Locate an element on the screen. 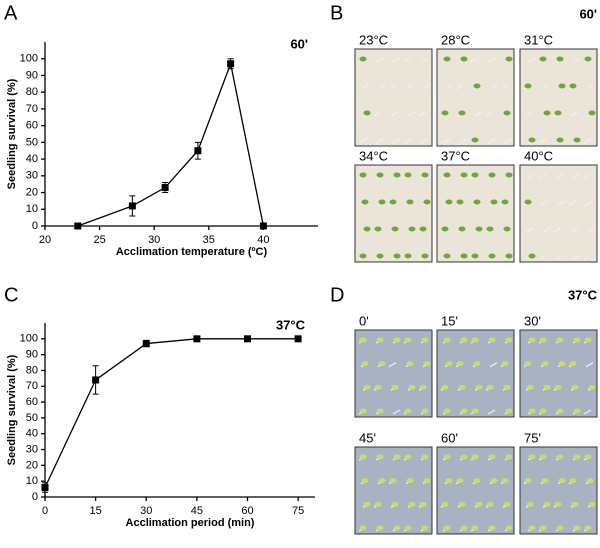  y-axis-label: Seedling survival (%) is located at coordinates (12, 409).